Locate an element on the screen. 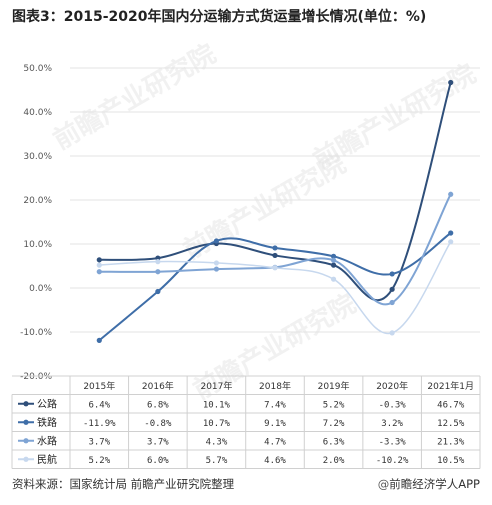 Image resolution: width=492 pixels, height=505 pixels. data-label: 7.4% is located at coordinates (275, 405).